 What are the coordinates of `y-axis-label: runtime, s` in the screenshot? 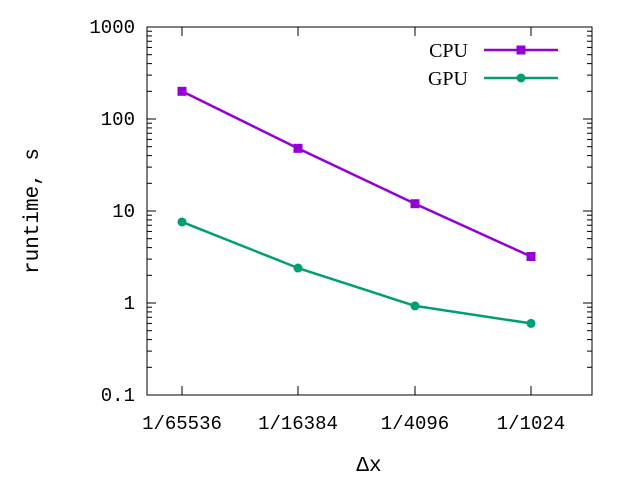 It's located at (33, 211).